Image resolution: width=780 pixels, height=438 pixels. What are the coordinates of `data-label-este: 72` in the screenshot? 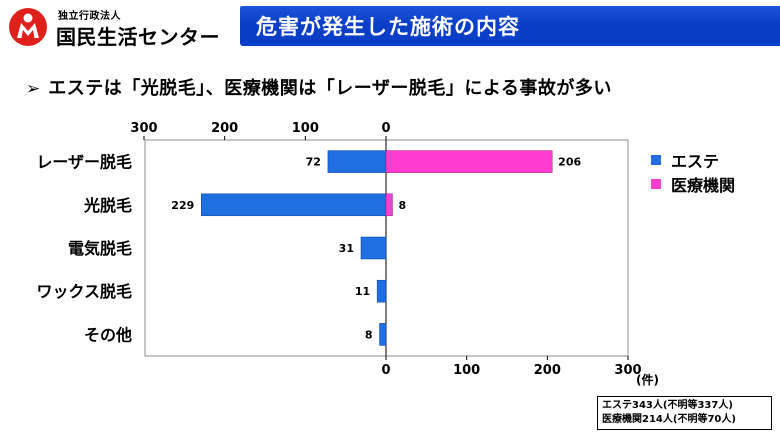 It's located at (313, 162).